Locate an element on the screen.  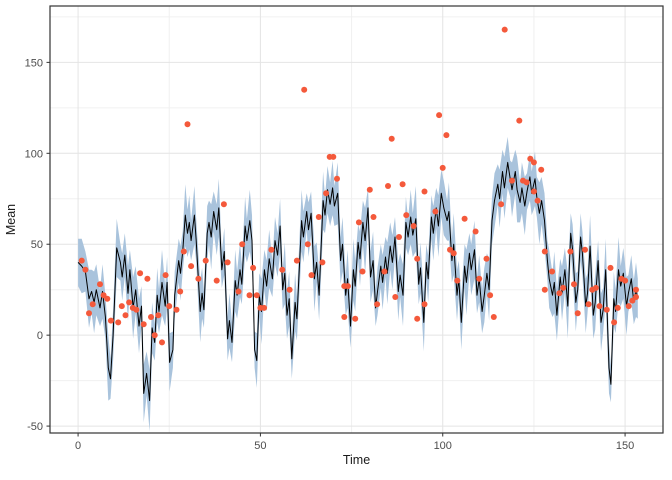
y-axis-title: Mean is located at coordinates (11, 219).